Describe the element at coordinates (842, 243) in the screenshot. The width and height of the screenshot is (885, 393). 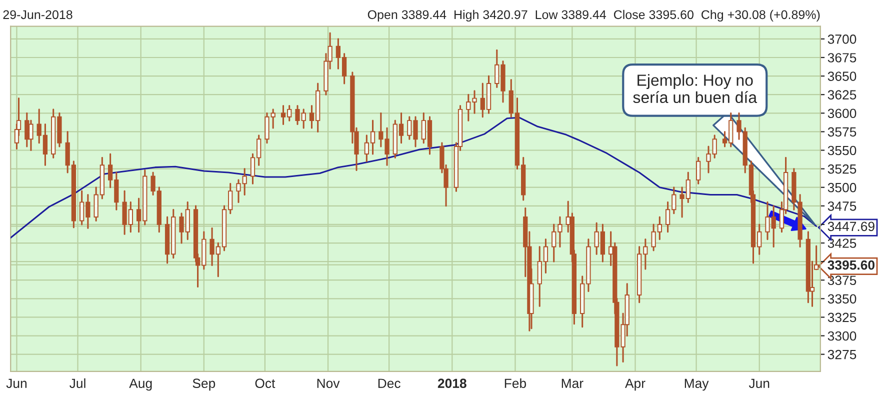
I see `y-tick-label: 3425` at that location.